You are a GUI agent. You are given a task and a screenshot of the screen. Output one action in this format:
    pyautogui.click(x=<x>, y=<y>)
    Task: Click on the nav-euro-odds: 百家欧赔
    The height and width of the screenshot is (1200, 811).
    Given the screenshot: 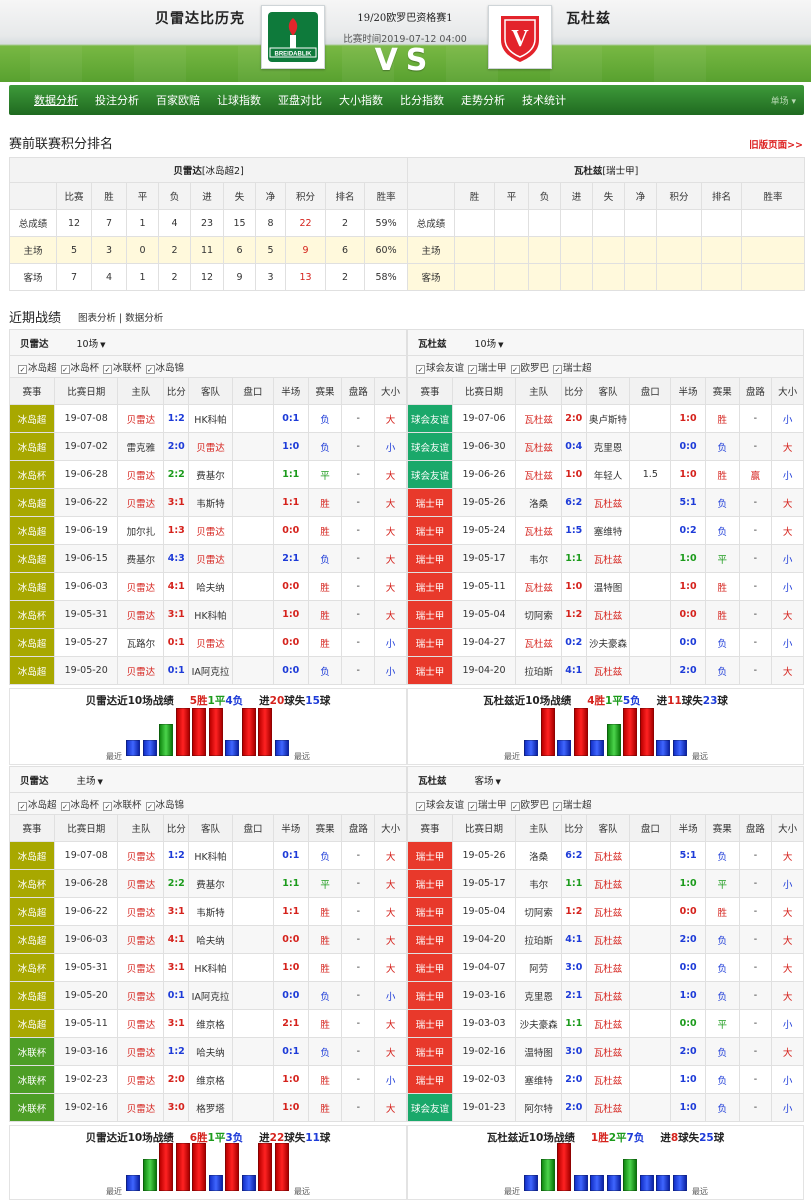 What is the action you would take?
    pyautogui.click(x=178, y=100)
    